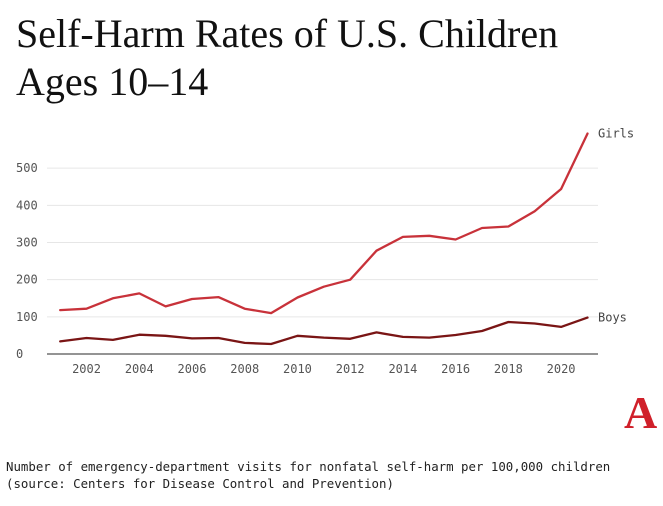 Image resolution: width=663 pixels, height=506 pixels. Describe the element at coordinates (402, 369) in the screenshot. I see `x-tick-2014: 2014` at that location.